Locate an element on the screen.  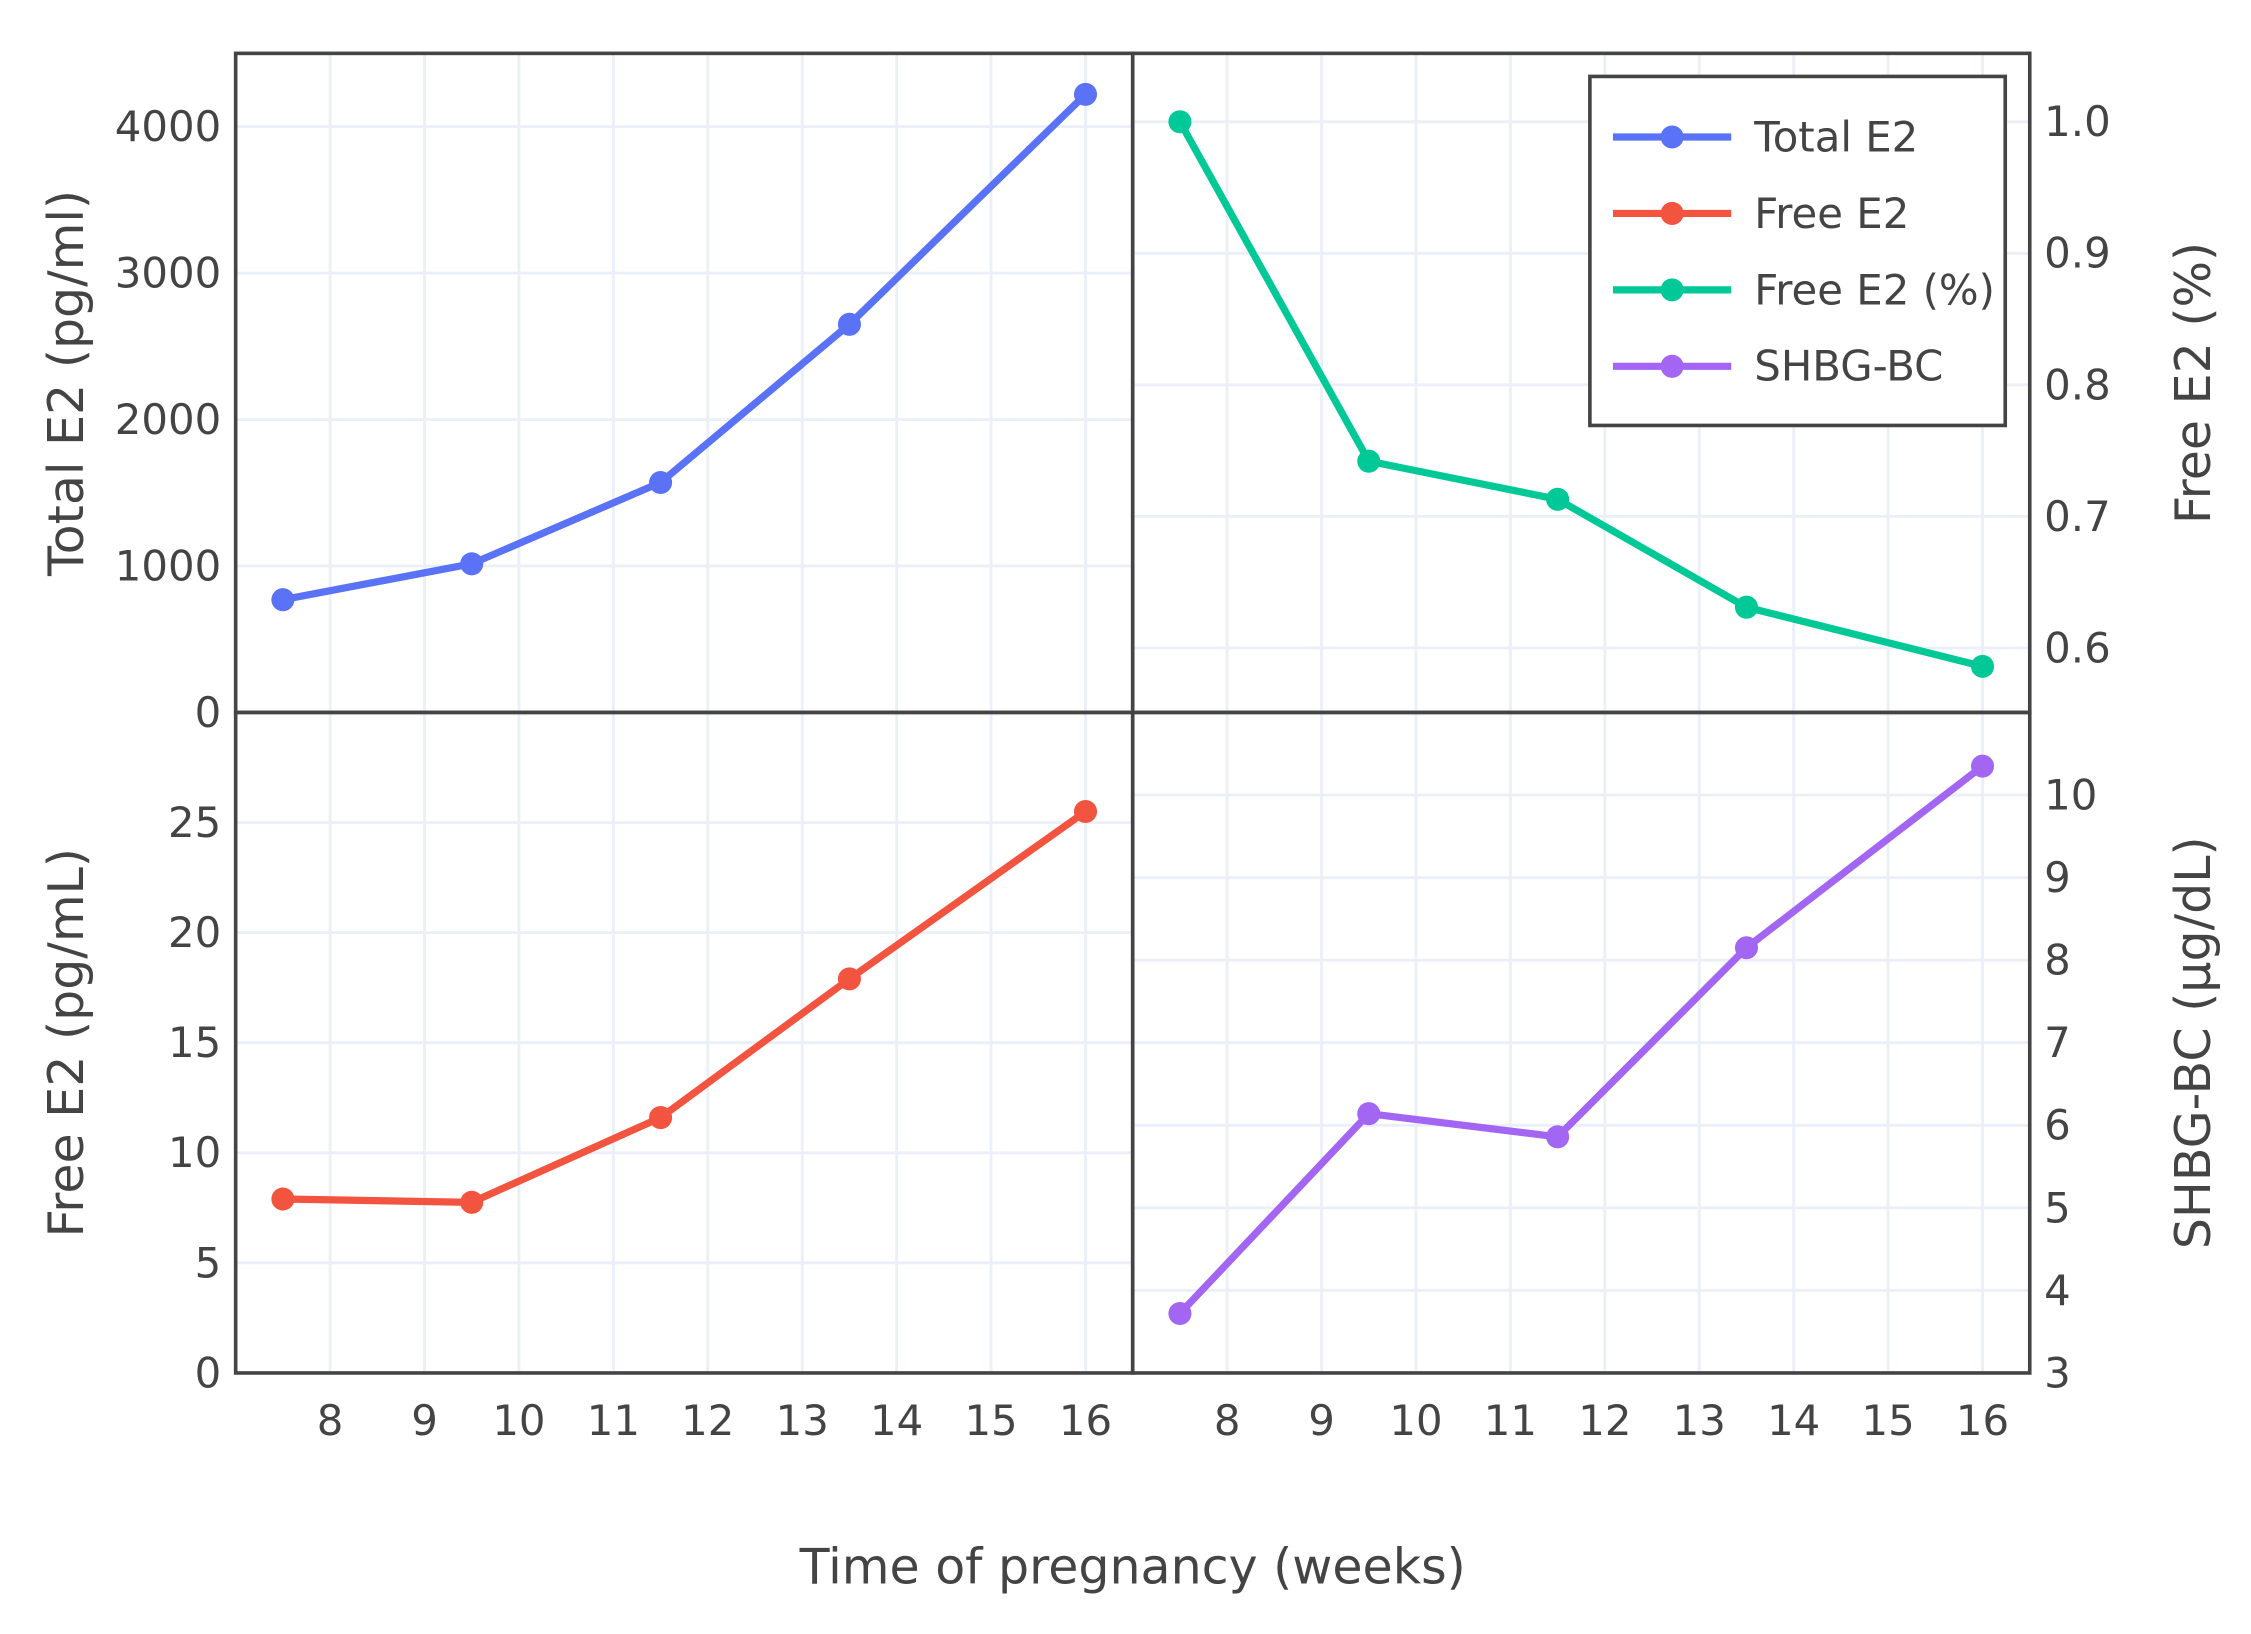
y-tick-label: 20 is located at coordinates (194, 932).